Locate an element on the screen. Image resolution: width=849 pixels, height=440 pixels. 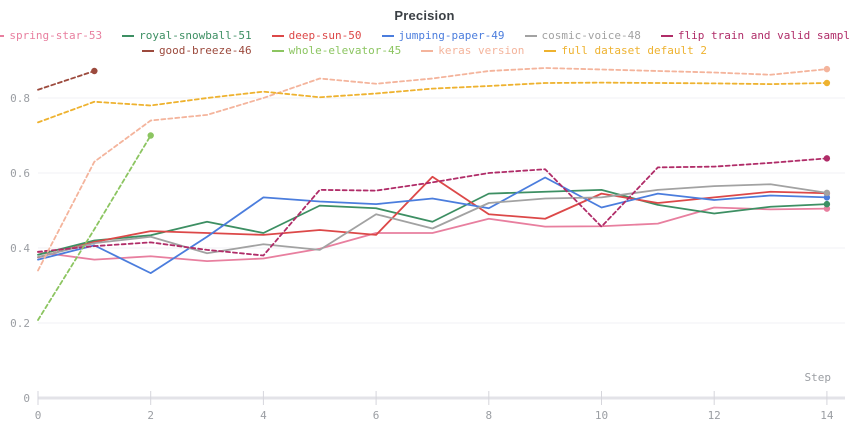
legend-label: flip train and valid sample is located at coordinates (763, 35).